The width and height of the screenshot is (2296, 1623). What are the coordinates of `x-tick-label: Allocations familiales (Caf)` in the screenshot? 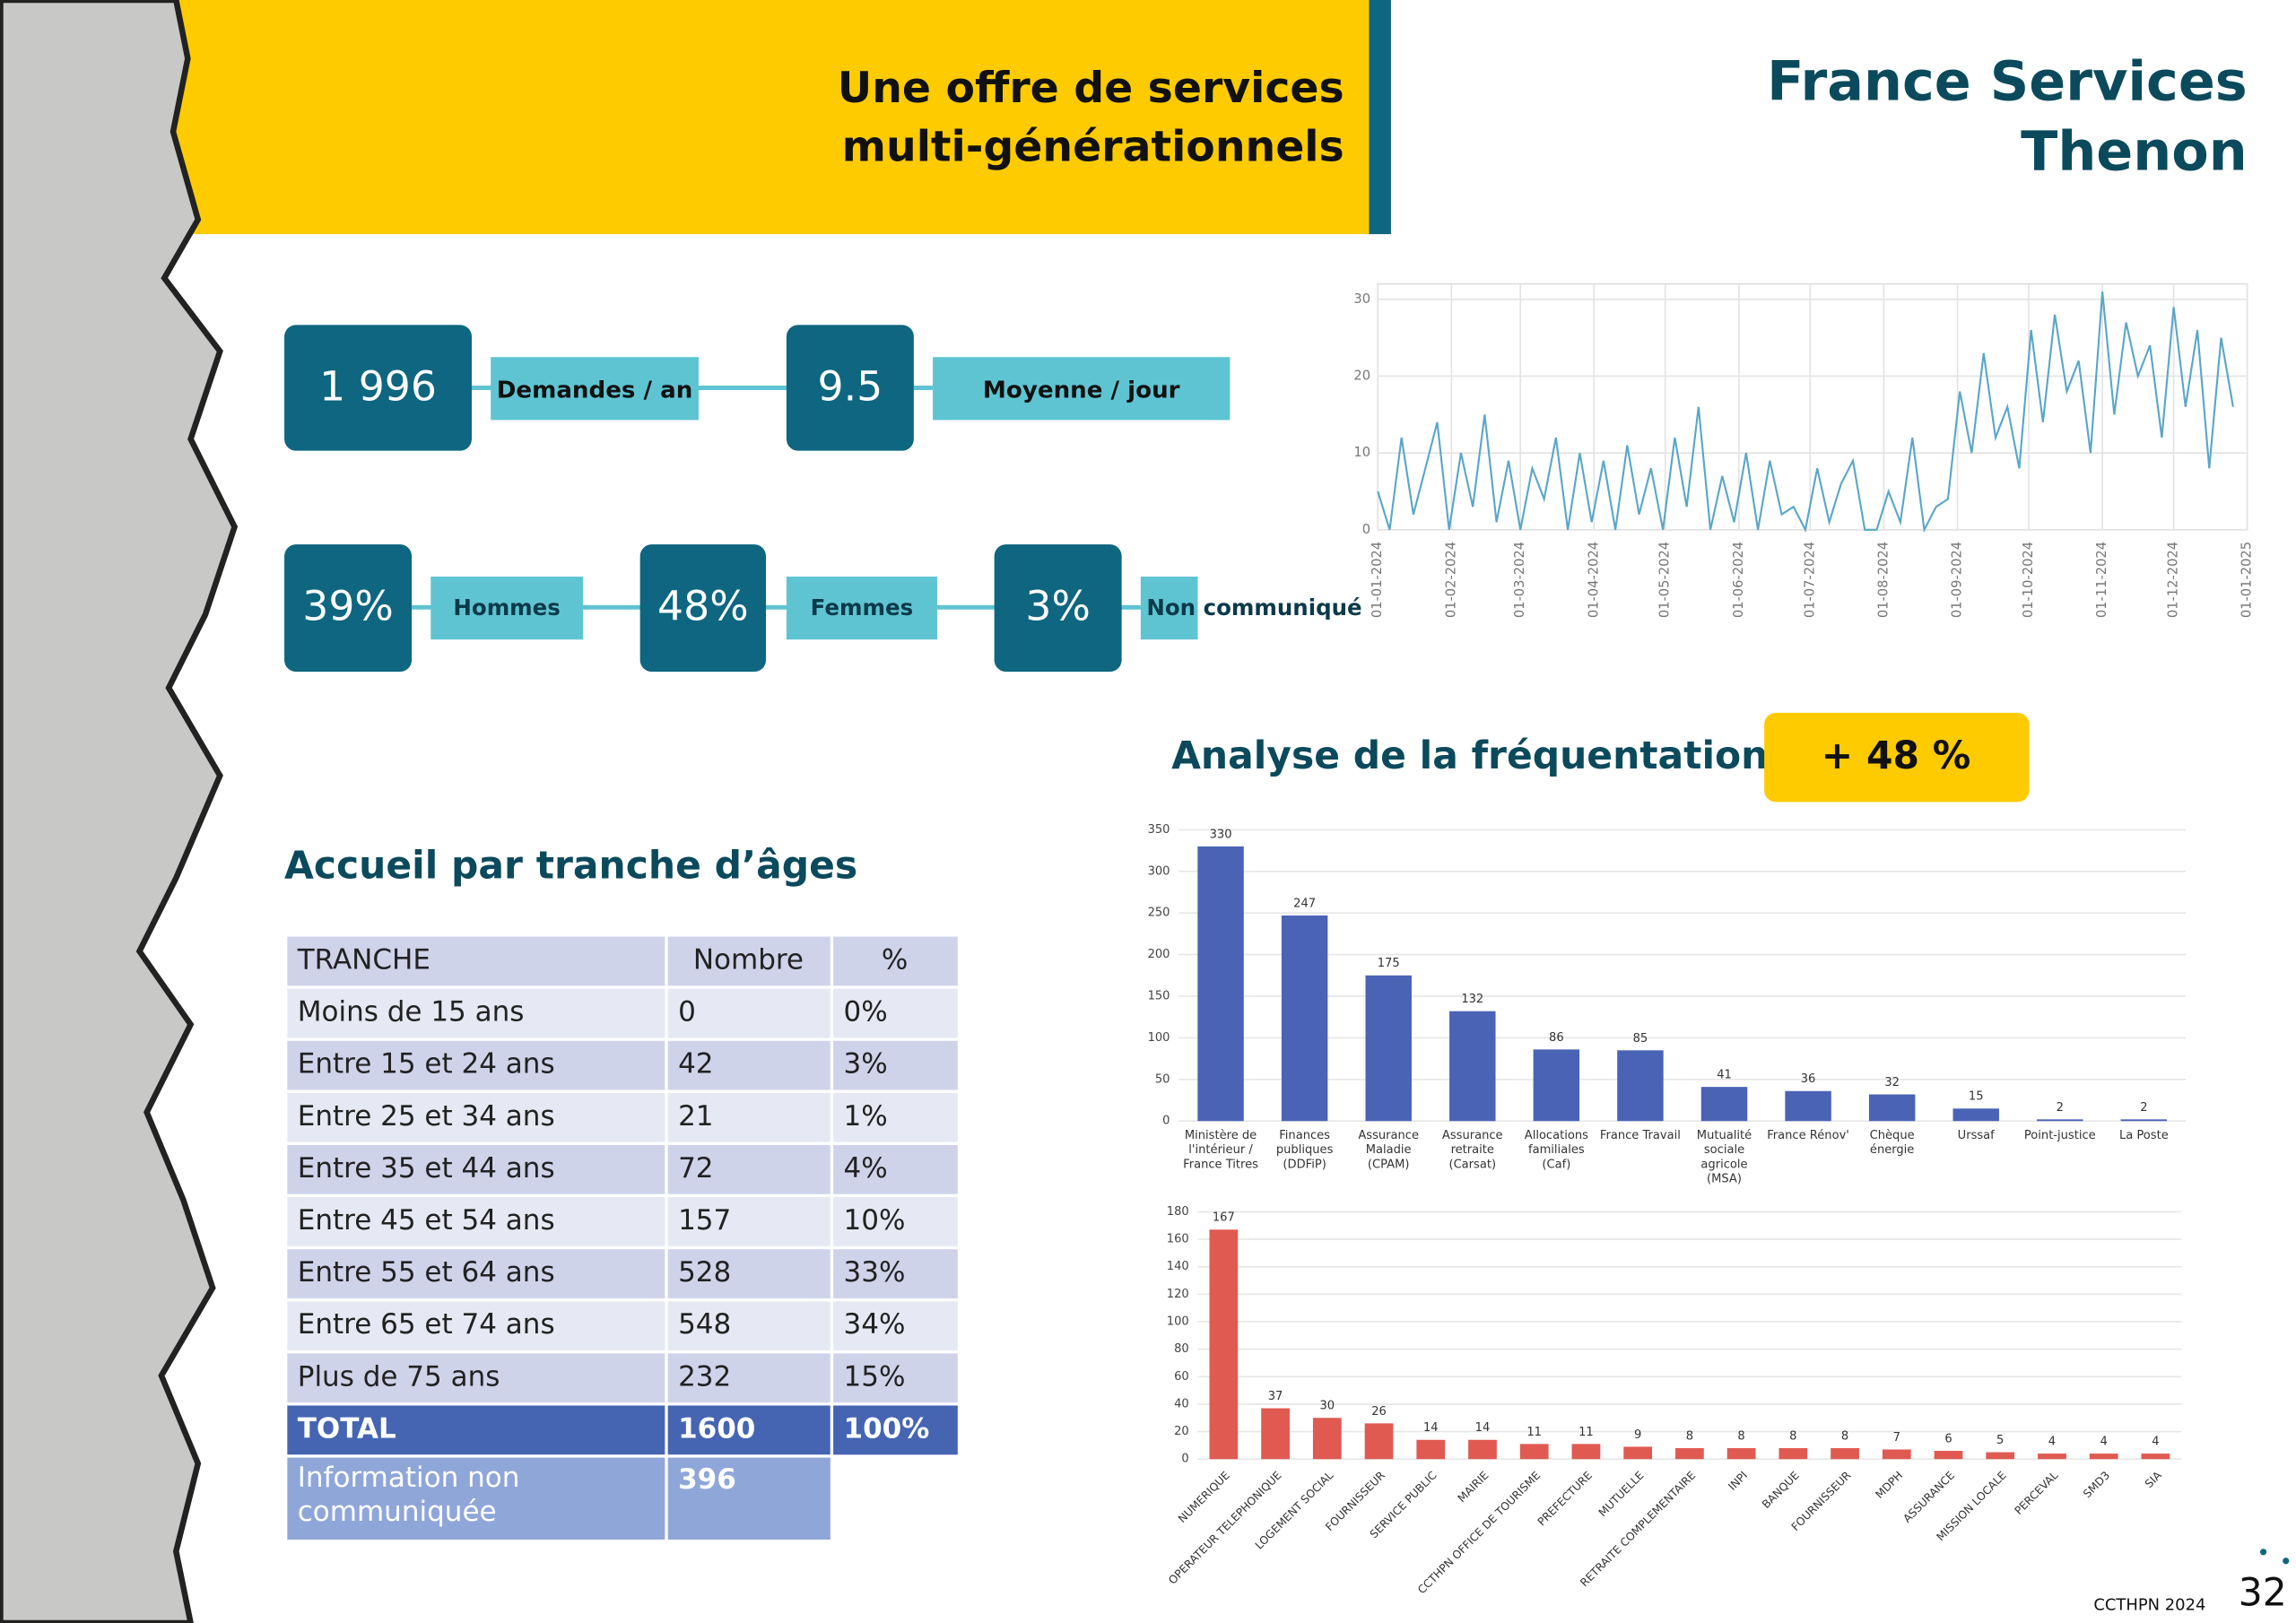 It's located at (1556, 1149).